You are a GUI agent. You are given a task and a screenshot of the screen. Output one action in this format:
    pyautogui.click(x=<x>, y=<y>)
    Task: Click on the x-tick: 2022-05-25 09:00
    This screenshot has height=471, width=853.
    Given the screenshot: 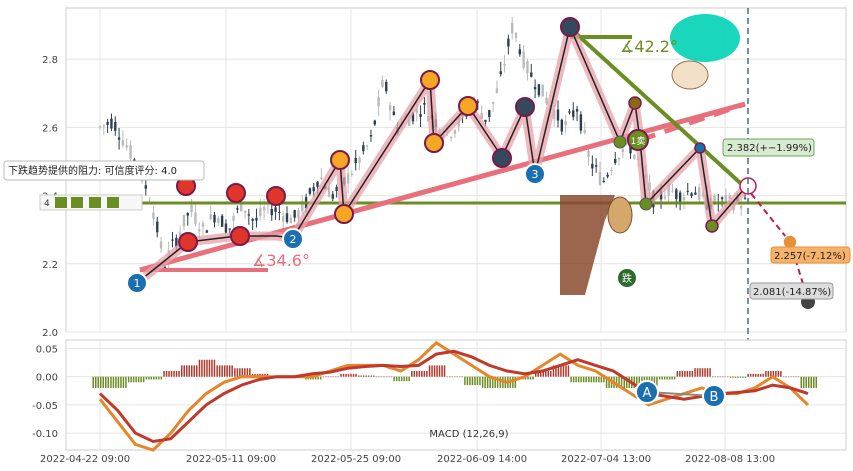 What is the action you would take?
    pyautogui.click(x=356, y=459)
    